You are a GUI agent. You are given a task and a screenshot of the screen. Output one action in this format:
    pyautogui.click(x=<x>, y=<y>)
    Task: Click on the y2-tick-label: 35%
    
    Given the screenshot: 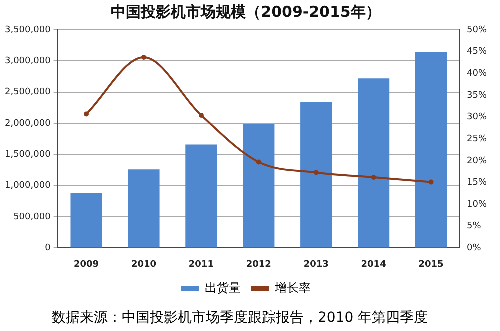 What is the action you would take?
    pyautogui.click(x=477, y=95)
    